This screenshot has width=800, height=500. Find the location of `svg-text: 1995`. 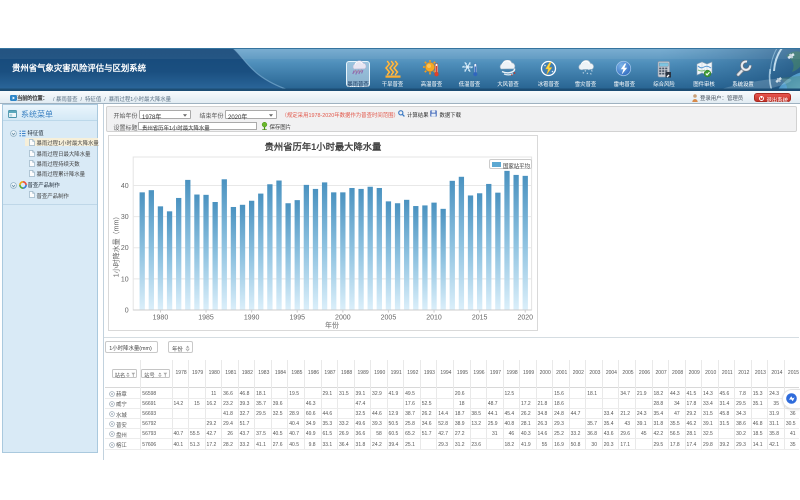

svg-text: 1995 is located at coordinates (297, 318).